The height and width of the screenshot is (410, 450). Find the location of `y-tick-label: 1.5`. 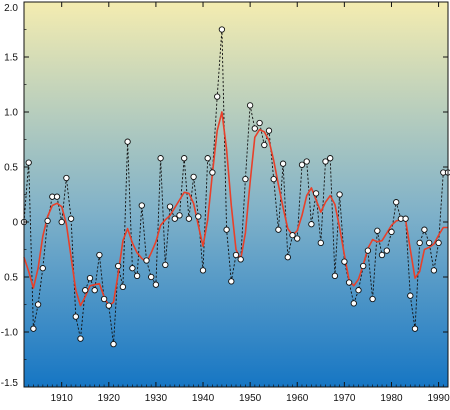

y-tick-label: 1.5 is located at coordinates (11, 58).